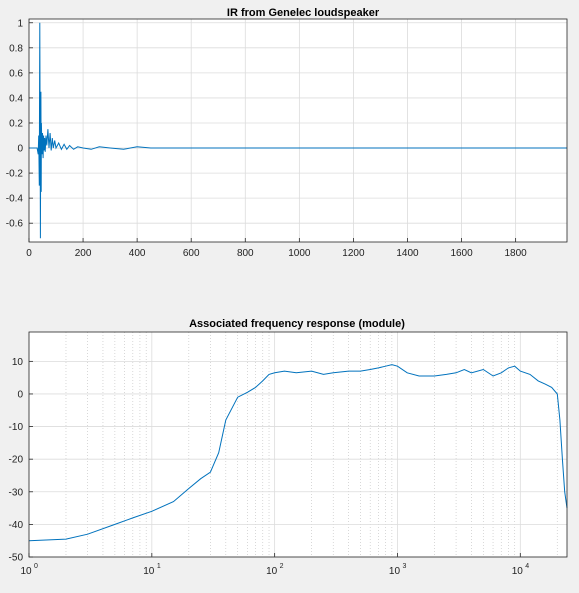 This screenshot has width=579, height=593. What do you see at coordinates (18, 362) in the screenshot?
I see `fr-y-tick-label: 10` at bounding box center [18, 362].